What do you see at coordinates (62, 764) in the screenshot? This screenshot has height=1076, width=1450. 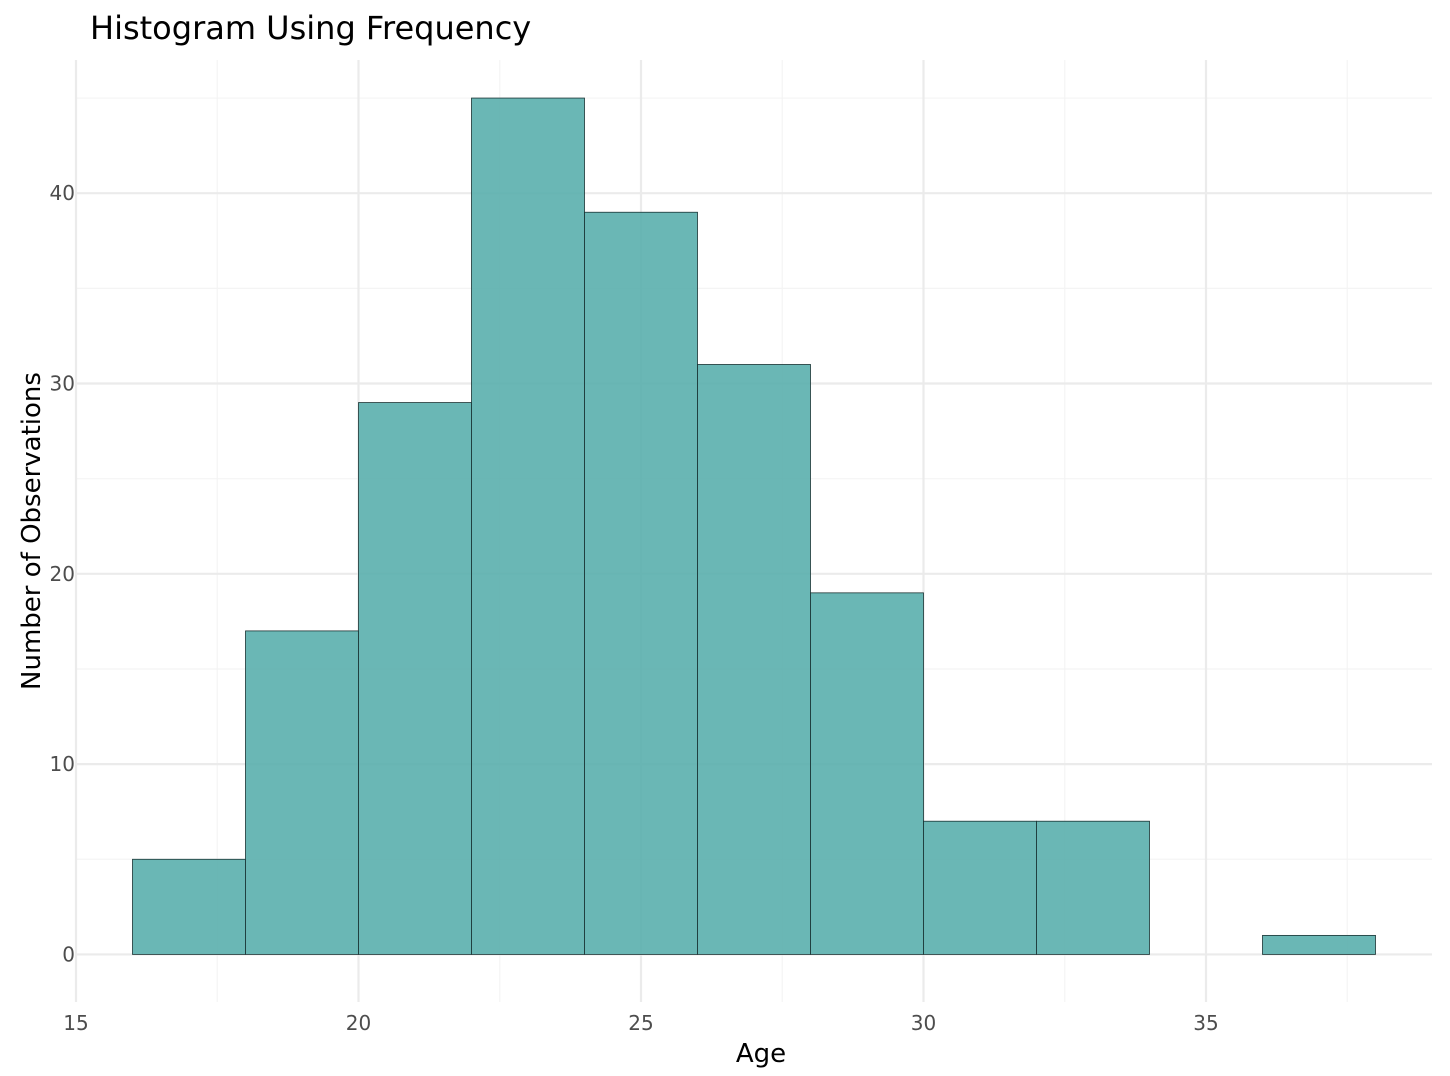 I see `y-tick-label: 10` at bounding box center [62, 764].